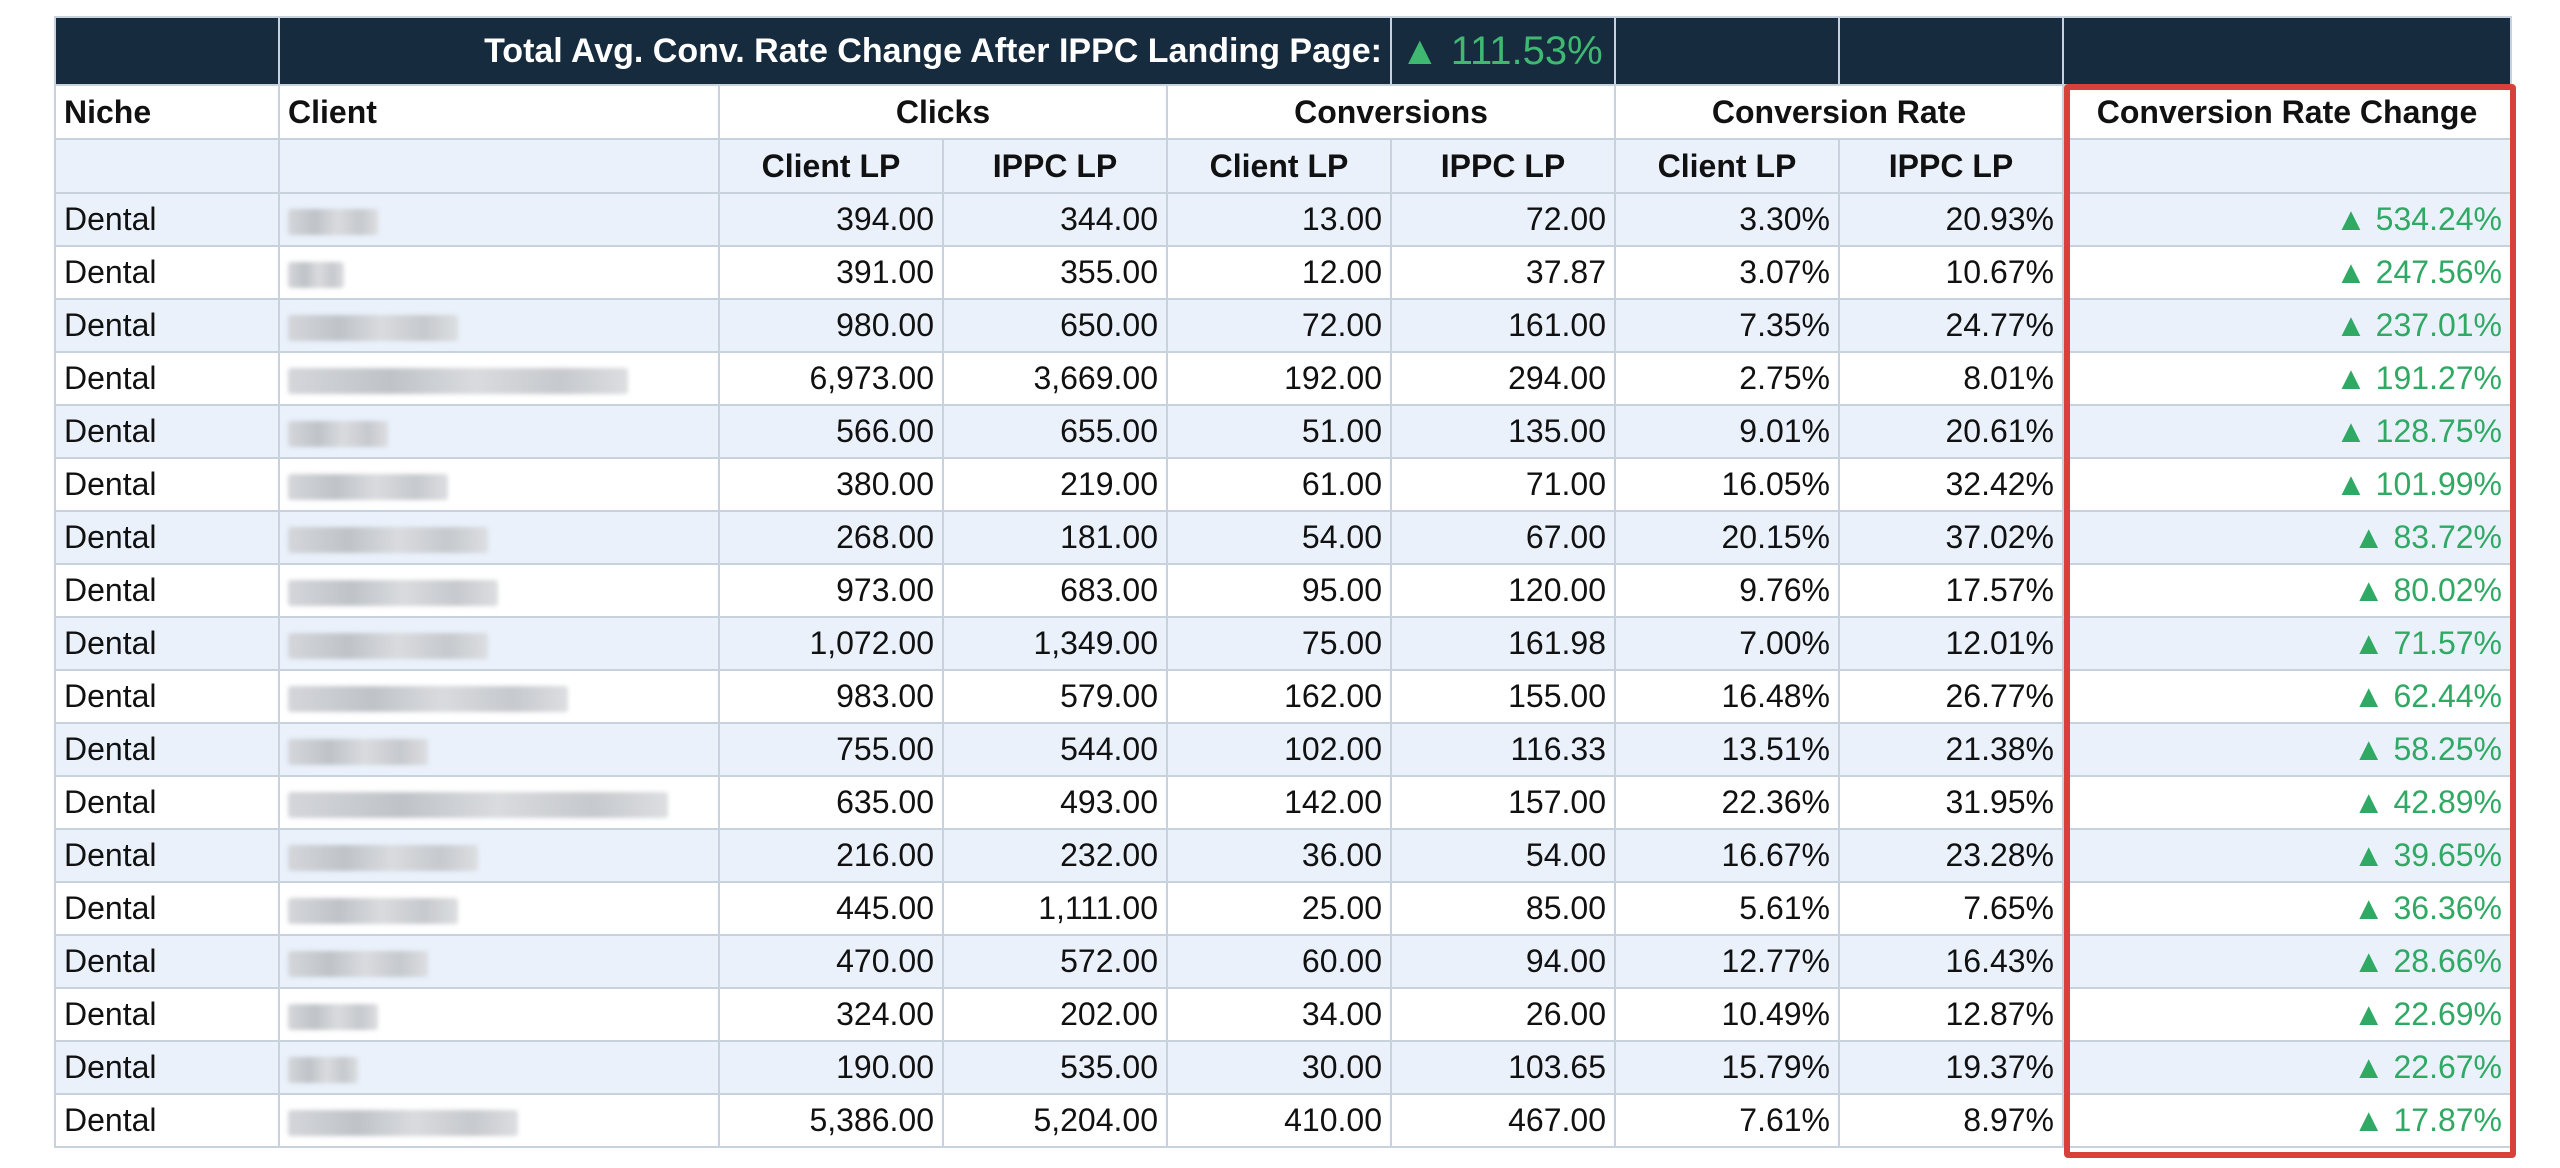 The image size is (2560, 1168). Describe the element at coordinates (1503, 51) in the screenshot. I see `banner-value: ▲ 111.53%` at that location.